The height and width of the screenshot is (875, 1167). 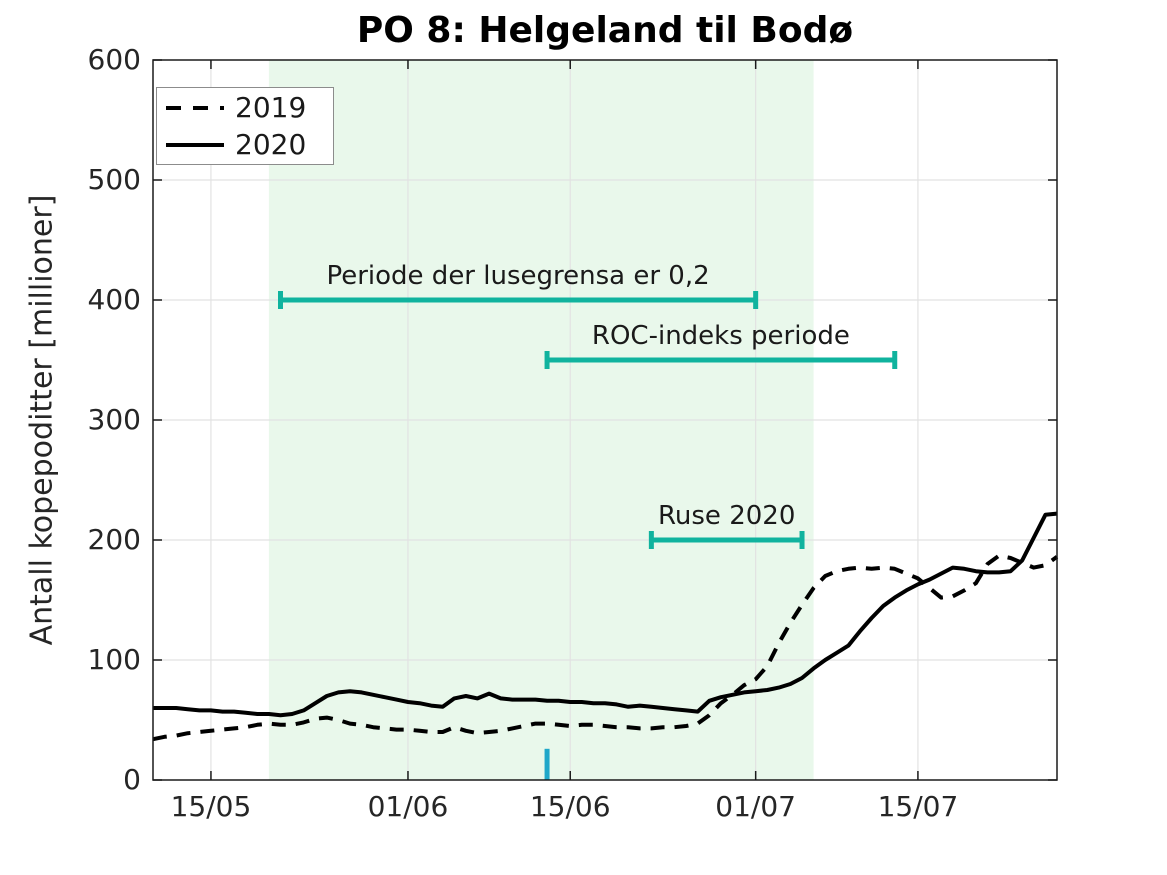 I want to click on legend-item: 2020, so click(x=245, y=144).